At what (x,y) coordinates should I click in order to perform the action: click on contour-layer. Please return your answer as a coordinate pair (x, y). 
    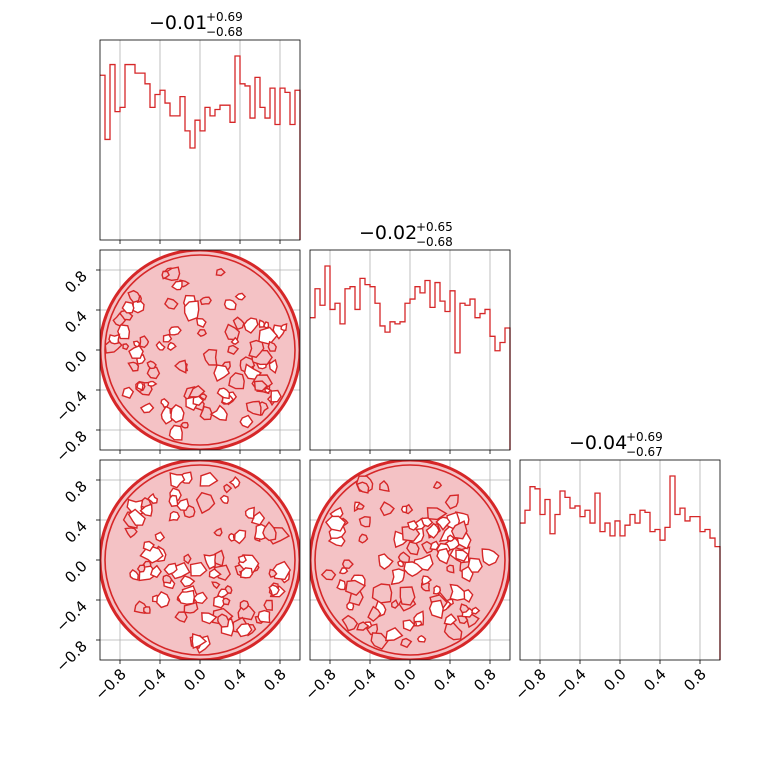
    Looking at the image, I should click on (200, 350).